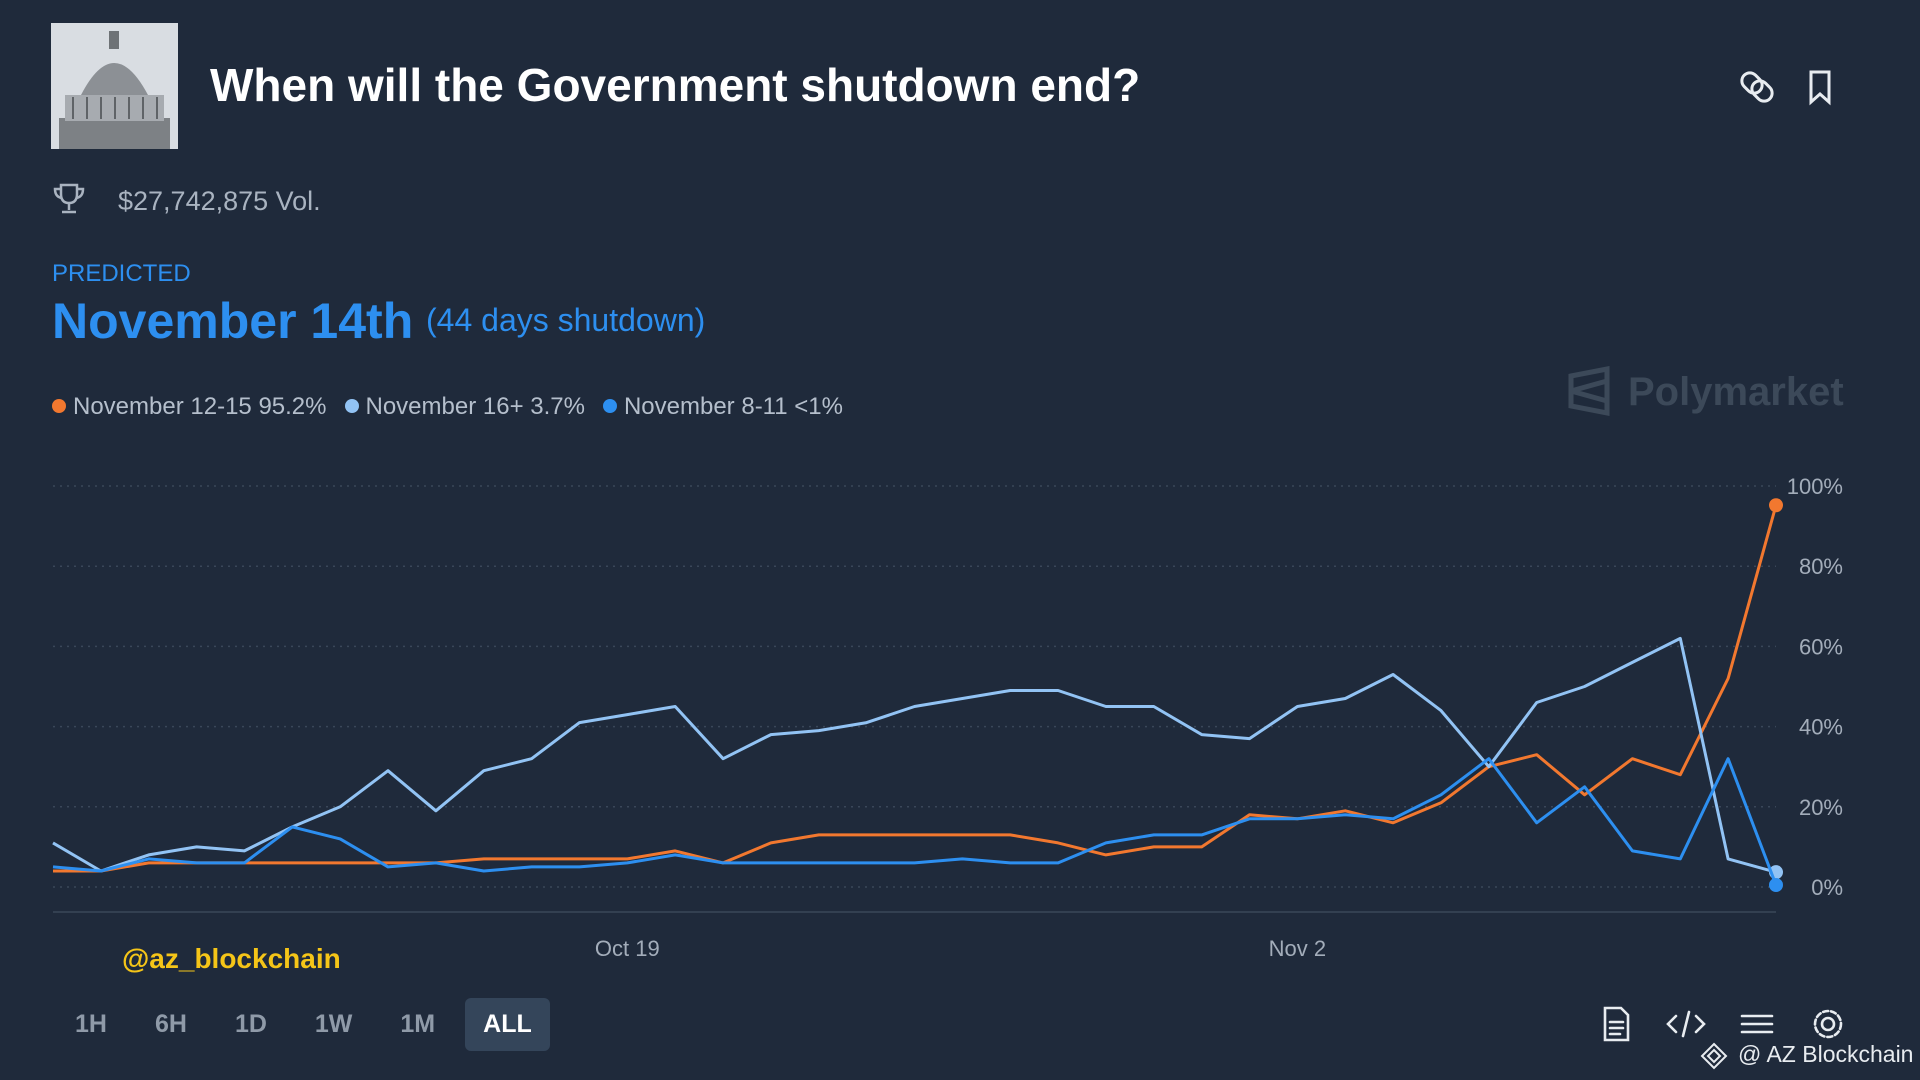 This screenshot has width=1920, height=1080. Describe the element at coordinates (1821, 566) in the screenshot. I see `y-tick-label: 80%` at that location.